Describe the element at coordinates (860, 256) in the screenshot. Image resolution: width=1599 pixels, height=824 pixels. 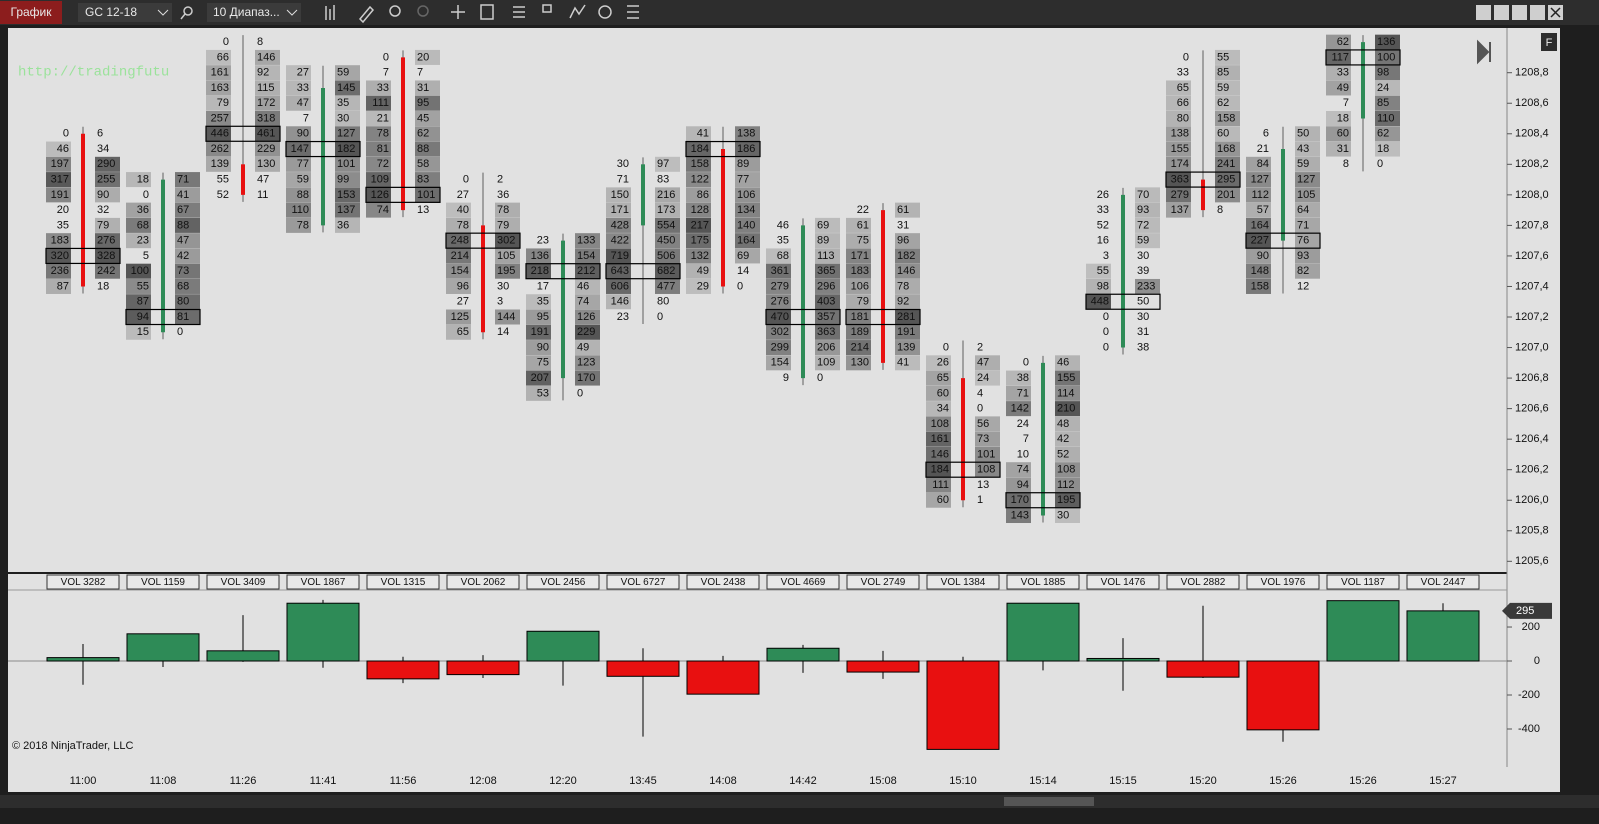
I see `bid-value: 171` at that location.